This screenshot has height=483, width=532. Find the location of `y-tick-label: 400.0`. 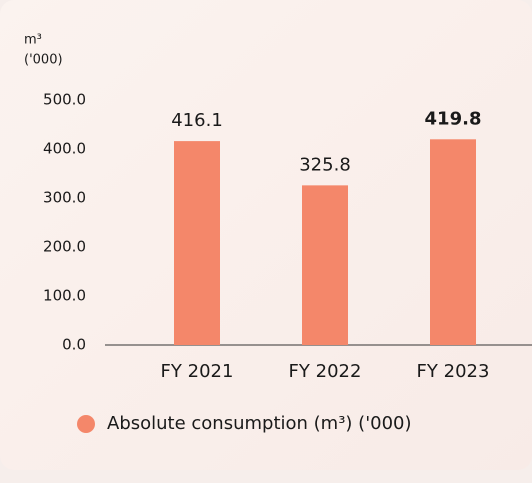

y-tick-label: 400.0 is located at coordinates (64, 149).